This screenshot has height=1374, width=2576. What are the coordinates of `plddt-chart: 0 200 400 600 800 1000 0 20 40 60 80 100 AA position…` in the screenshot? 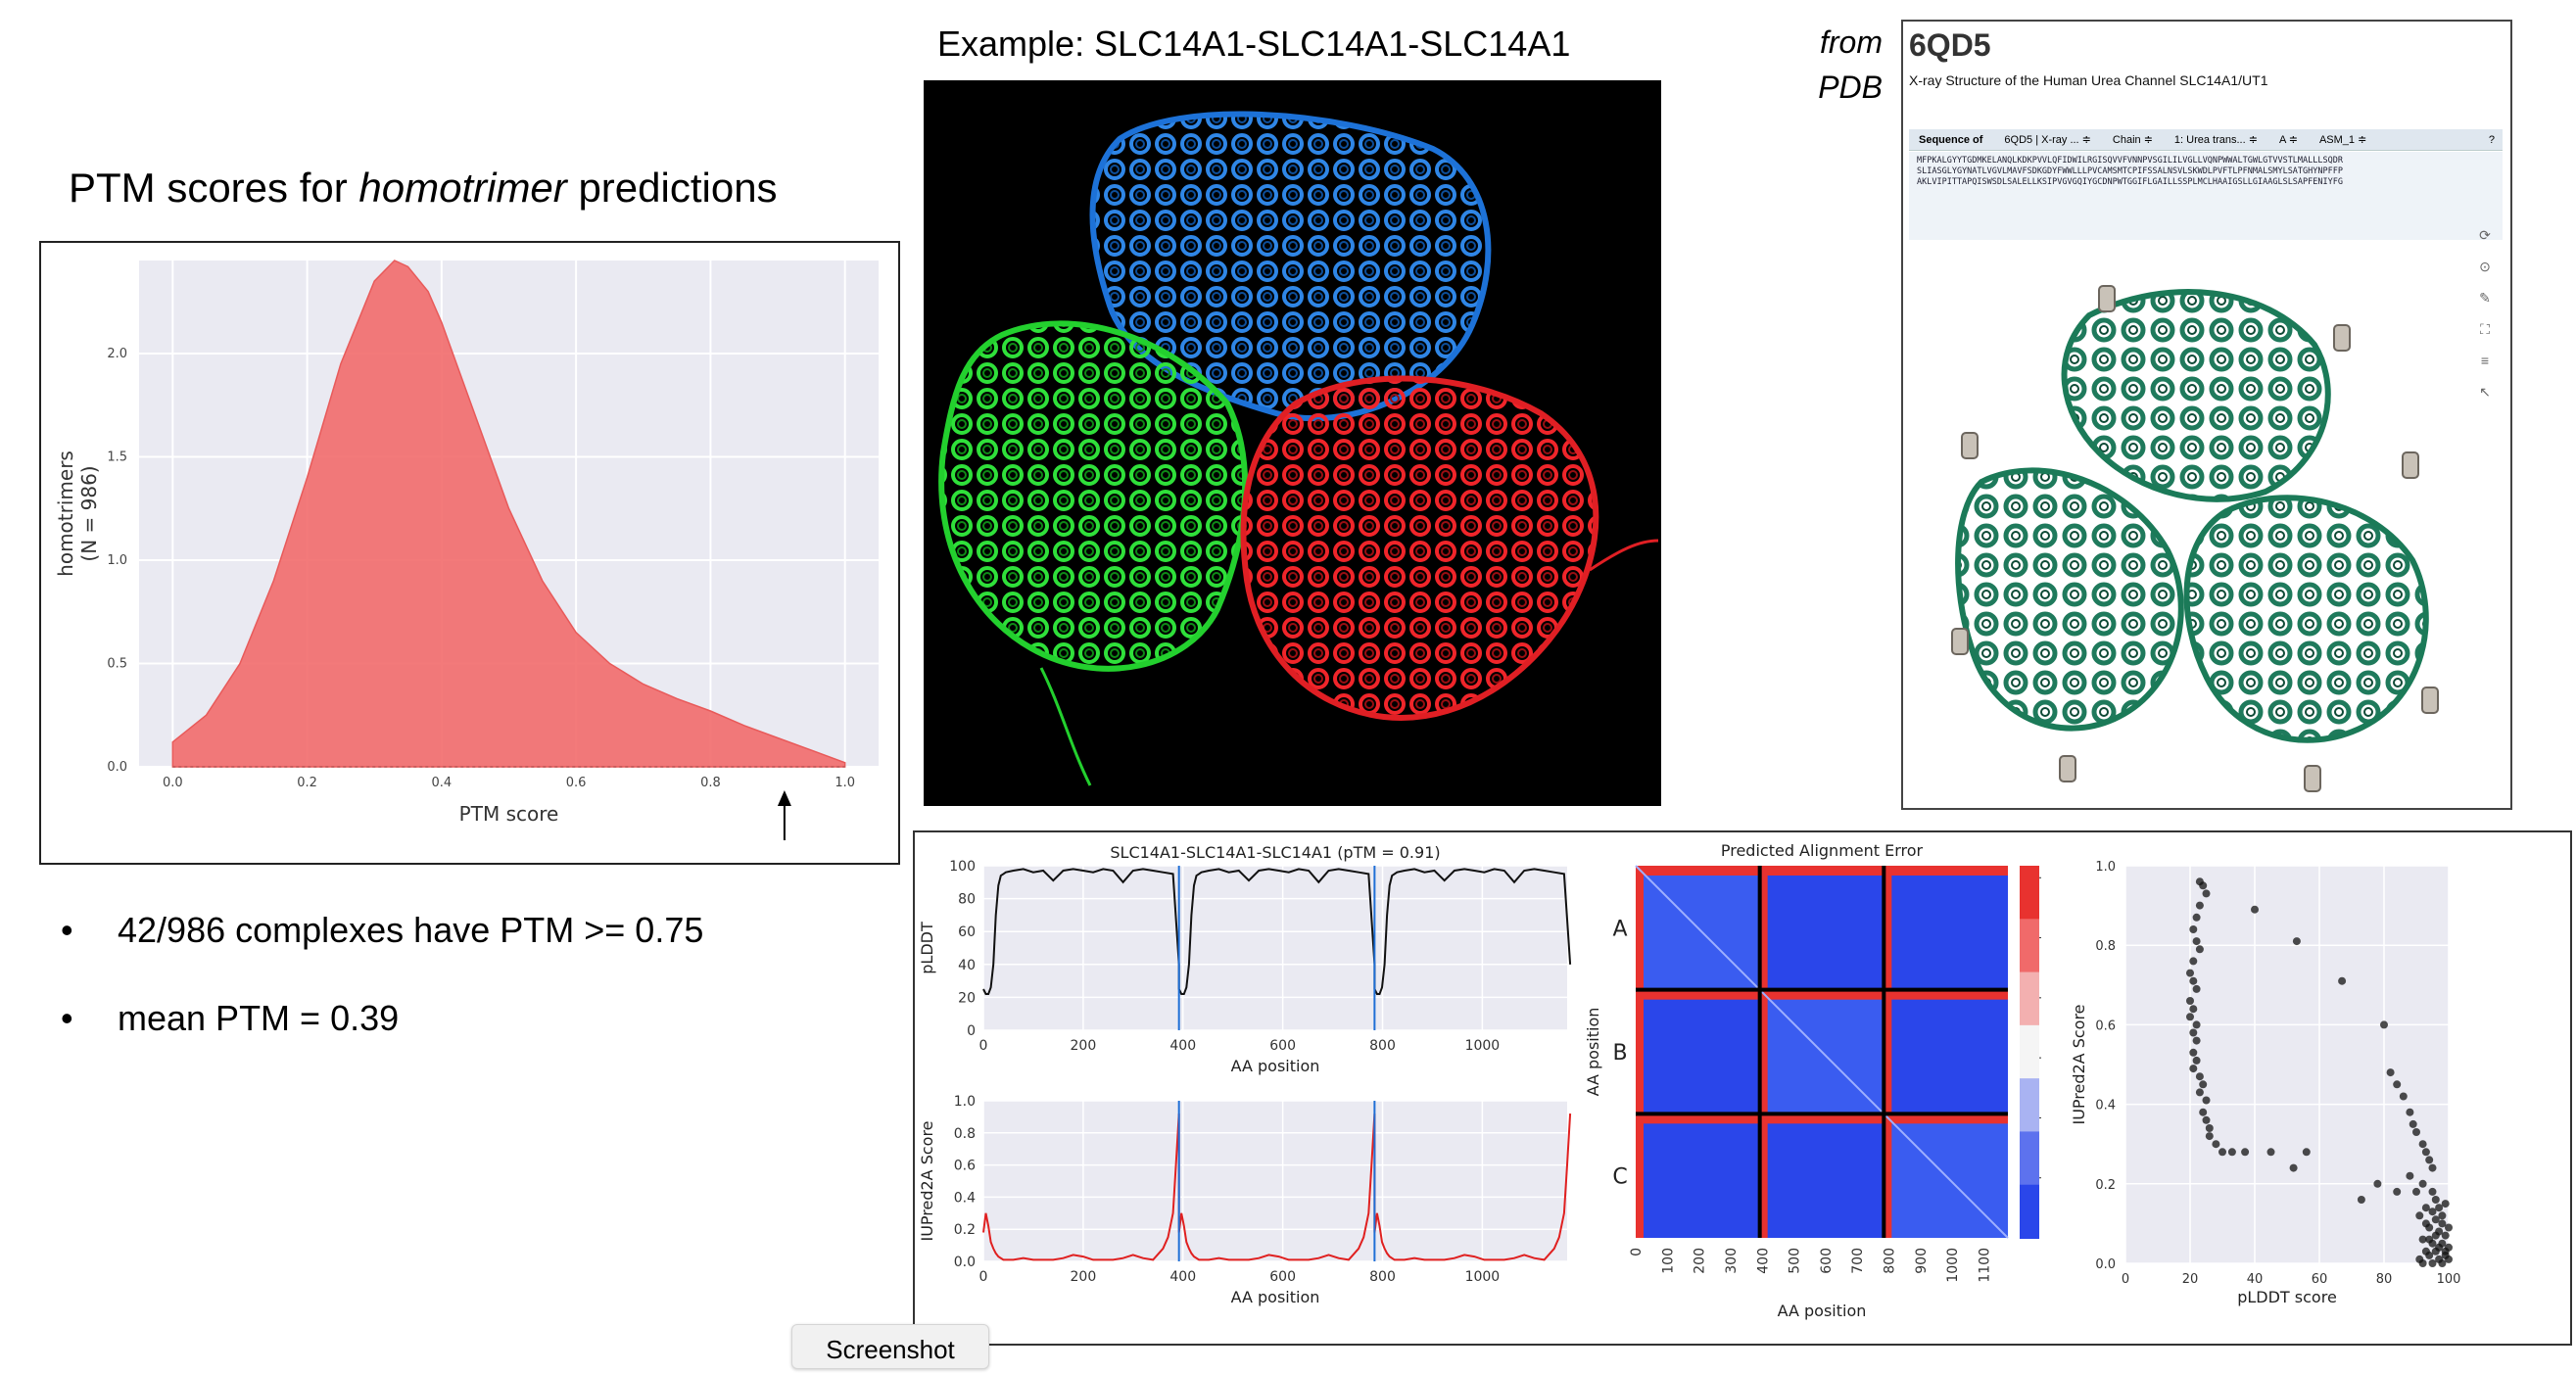 It's located at (1245, 959).